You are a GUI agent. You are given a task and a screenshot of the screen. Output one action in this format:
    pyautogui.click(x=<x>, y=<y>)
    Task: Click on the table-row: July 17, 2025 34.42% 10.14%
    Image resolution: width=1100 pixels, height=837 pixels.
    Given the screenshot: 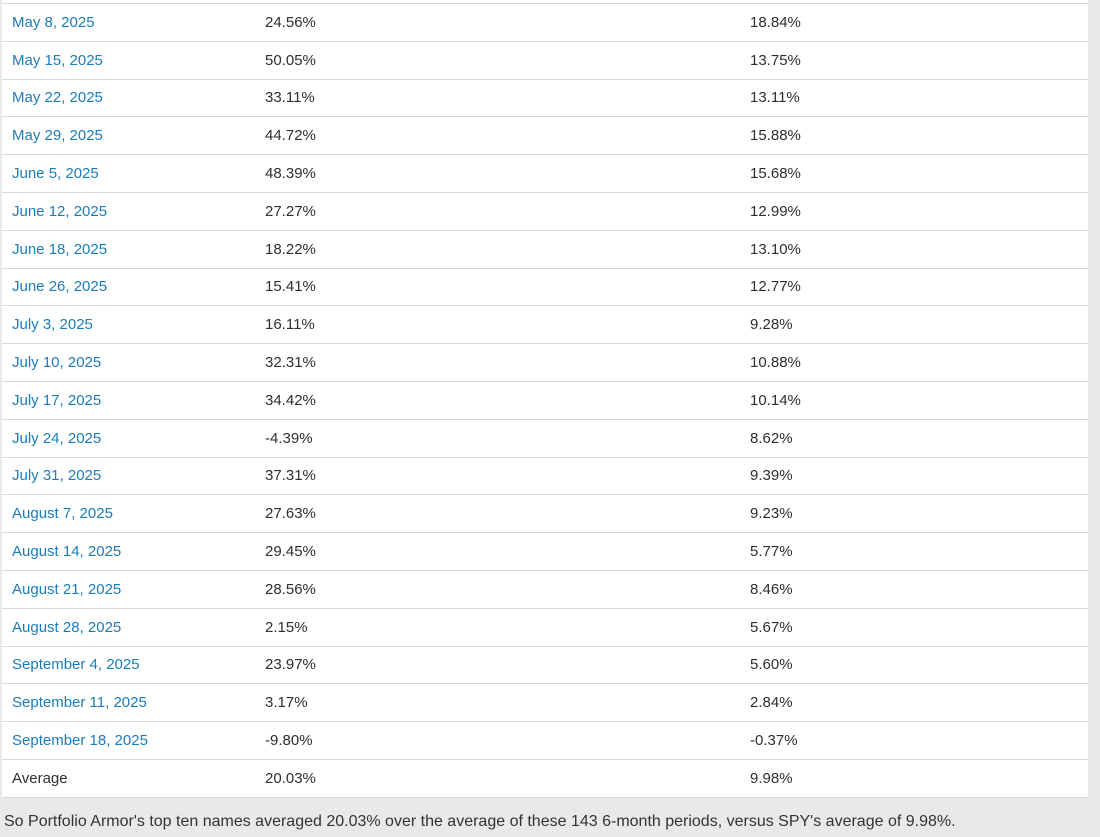 What is the action you would take?
    pyautogui.click(x=545, y=400)
    